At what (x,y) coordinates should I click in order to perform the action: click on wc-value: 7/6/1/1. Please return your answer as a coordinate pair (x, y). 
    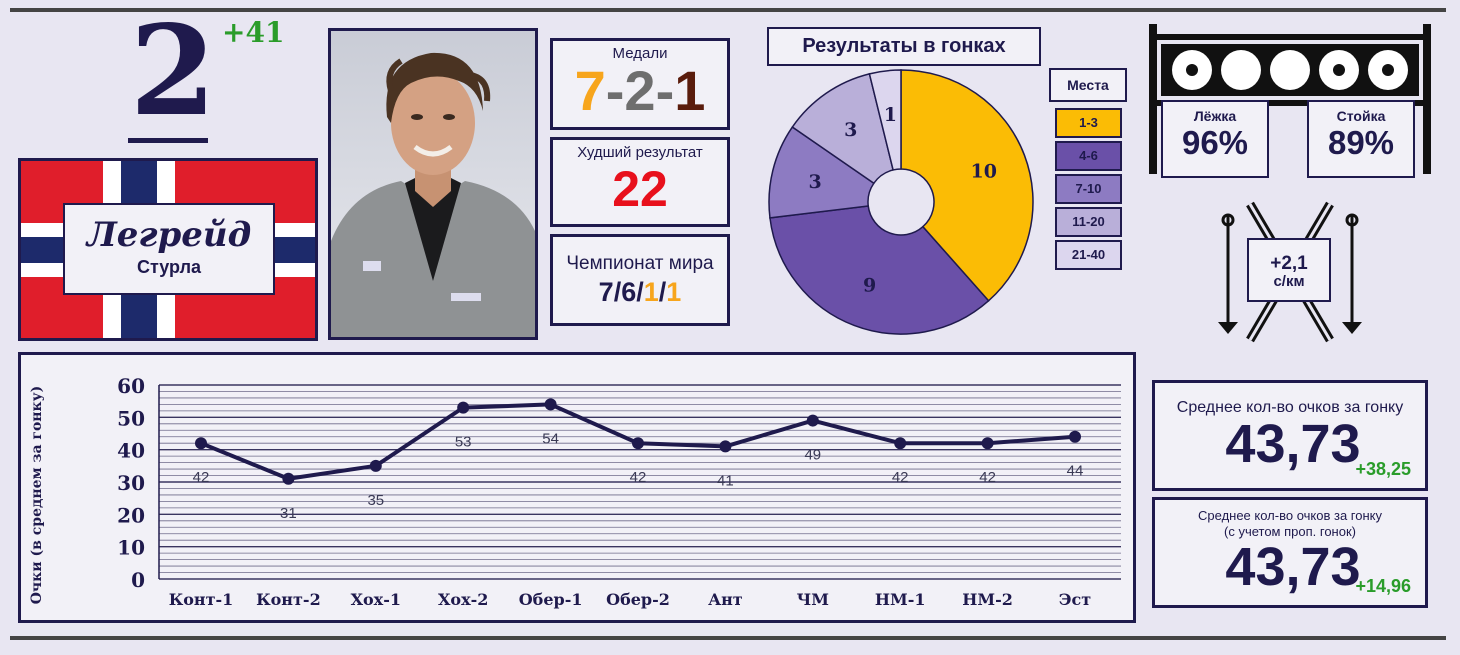
    Looking at the image, I should click on (640, 292).